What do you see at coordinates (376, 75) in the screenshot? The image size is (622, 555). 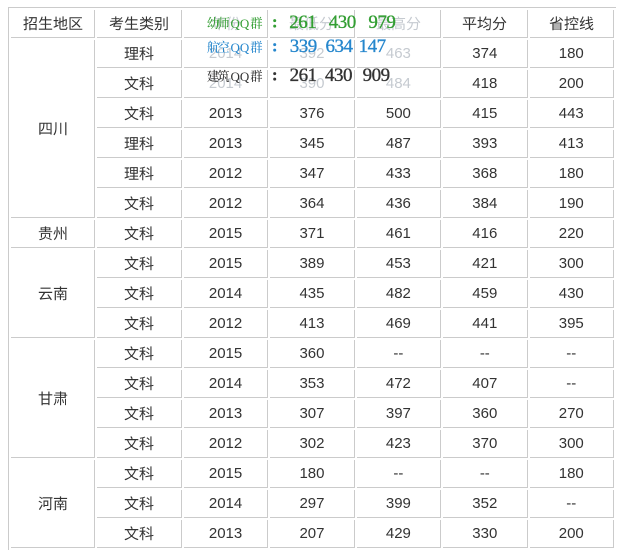 I see `svg-text: 909` at bounding box center [376, 75].